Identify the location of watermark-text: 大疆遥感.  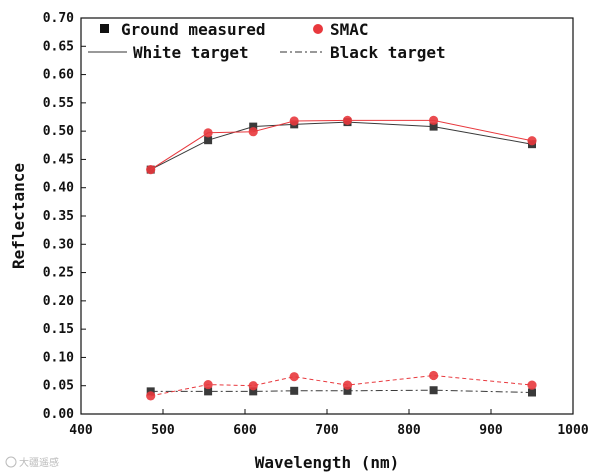
(39, 462).